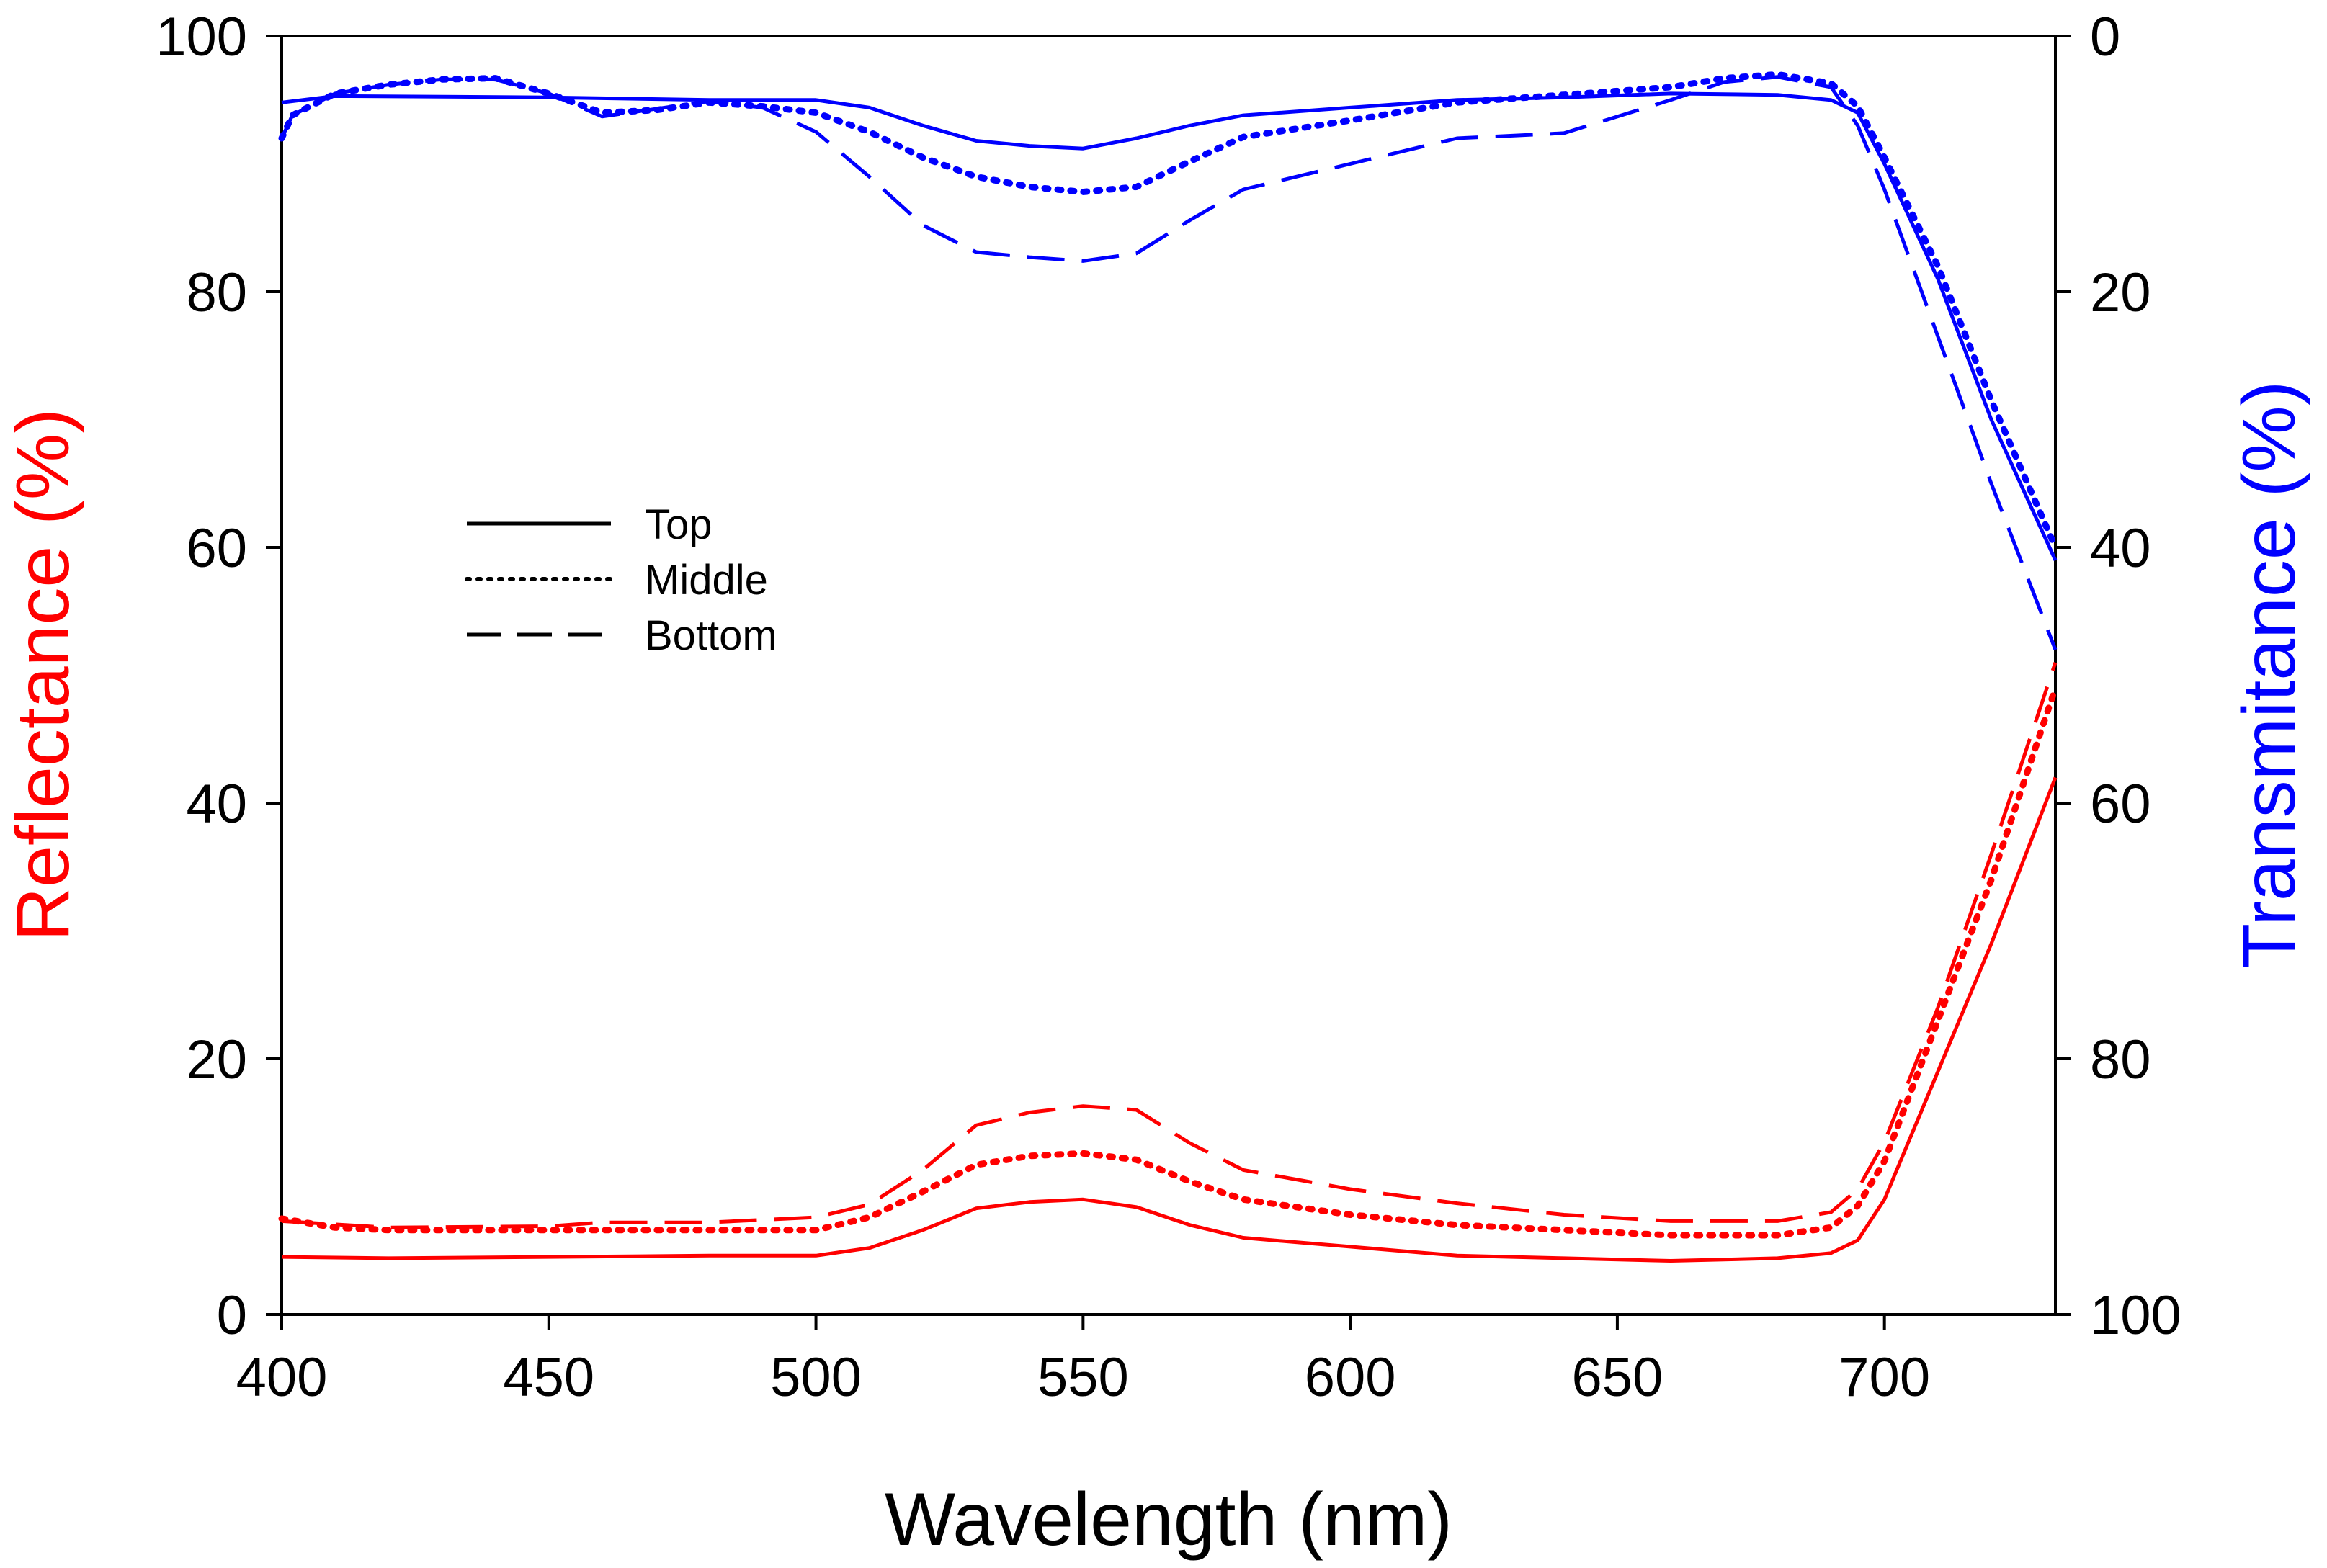 This screenshot has height=1568, width=2327. I want to click on y-left-tick-label: 0, so click(232, 1315).